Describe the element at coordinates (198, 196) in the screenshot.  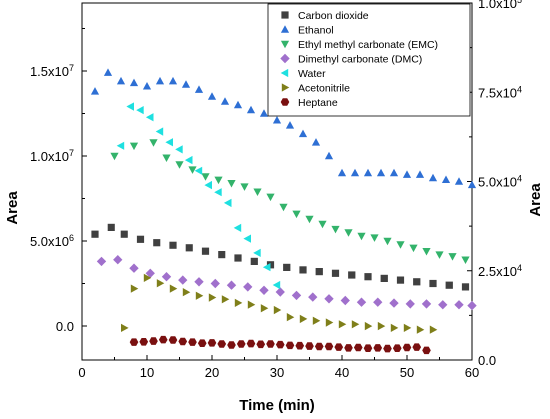
I see `series-water` at that location.